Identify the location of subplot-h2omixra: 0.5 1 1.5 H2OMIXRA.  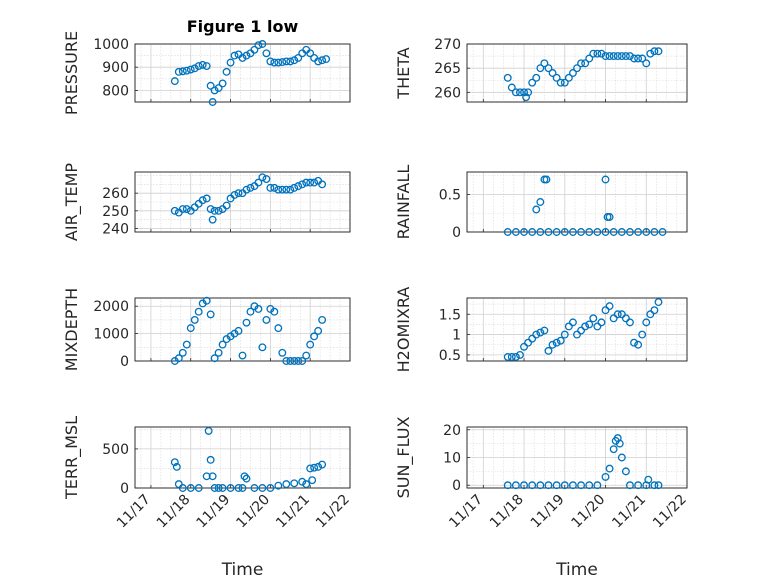
(541, 330).